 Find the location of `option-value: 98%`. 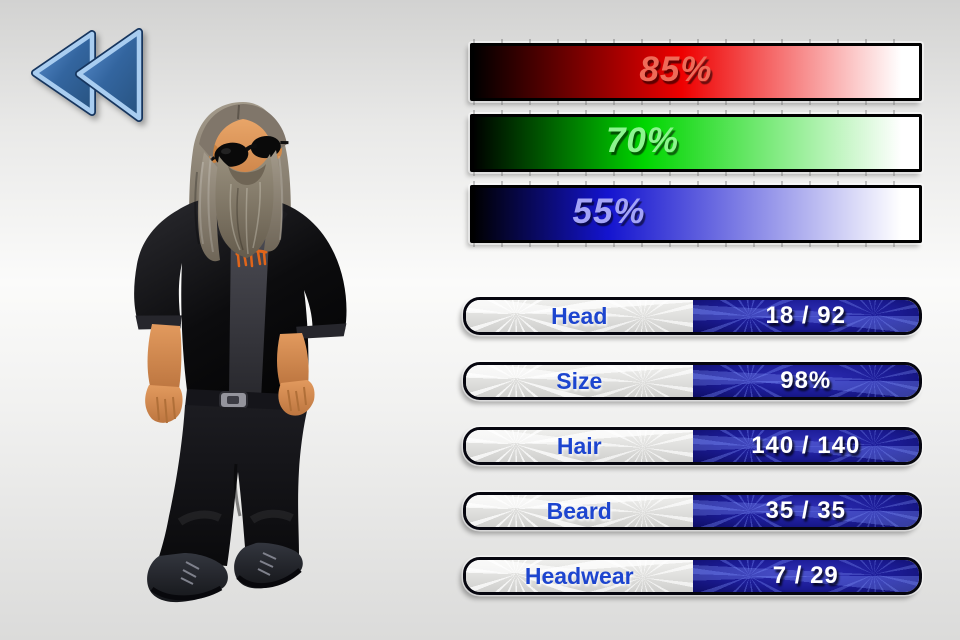

option-value: 98% is located at coordinates (806, 380).